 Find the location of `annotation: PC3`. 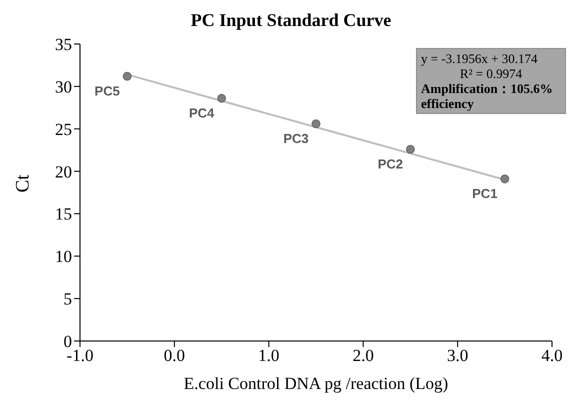

annotation: PC3 is located at coordinates (296, 138).